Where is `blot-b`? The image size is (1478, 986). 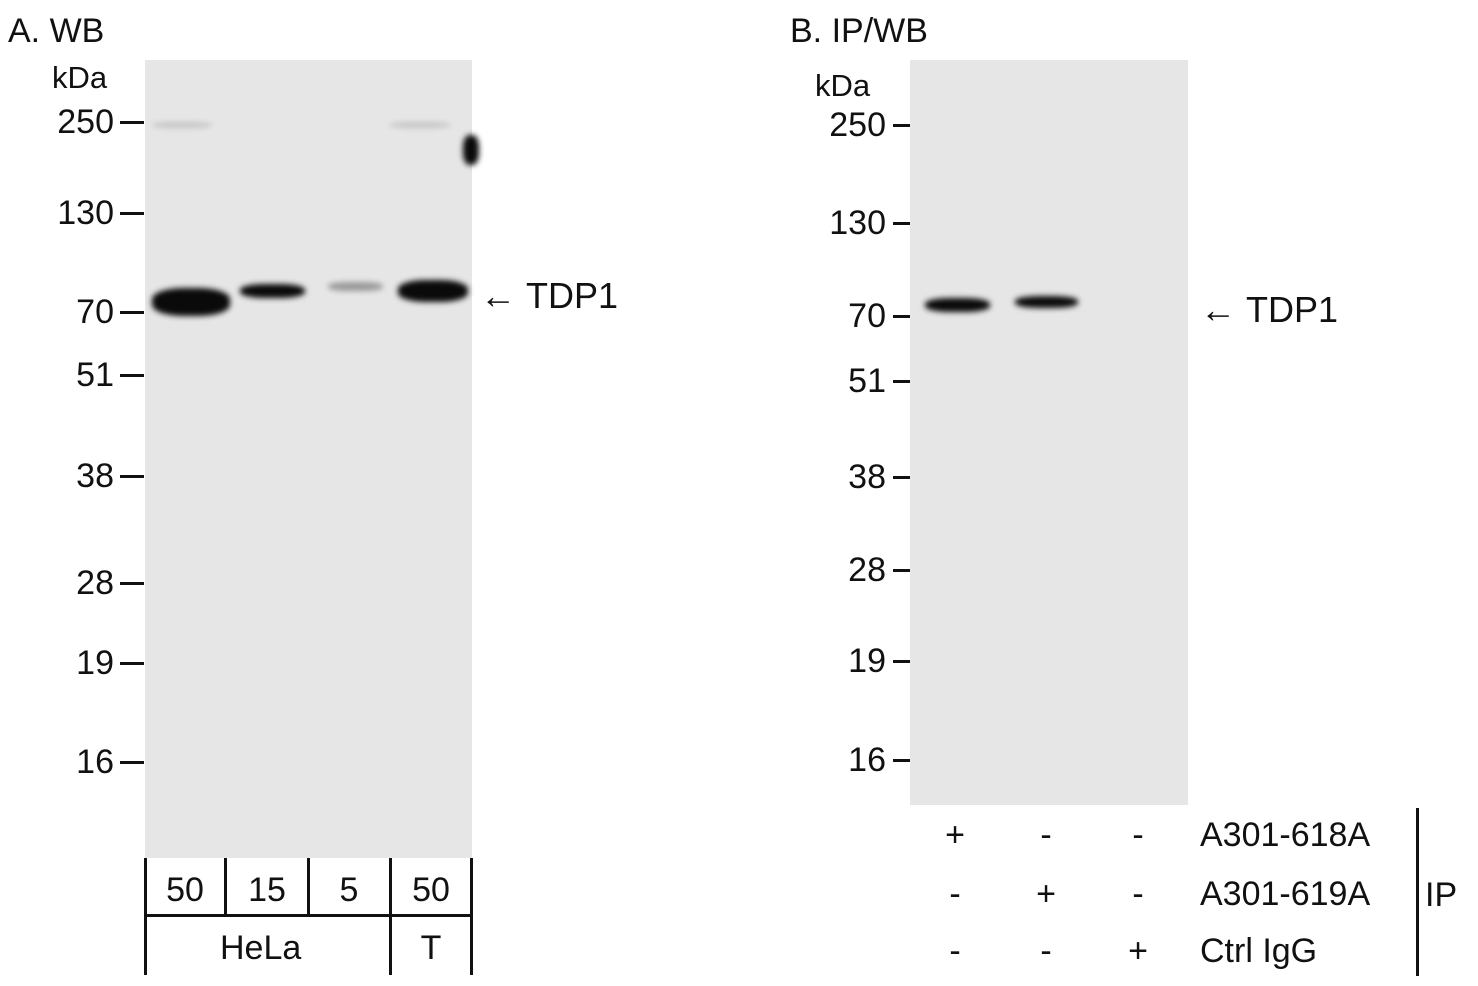 blot-b is located at coordinates (1049, 432).